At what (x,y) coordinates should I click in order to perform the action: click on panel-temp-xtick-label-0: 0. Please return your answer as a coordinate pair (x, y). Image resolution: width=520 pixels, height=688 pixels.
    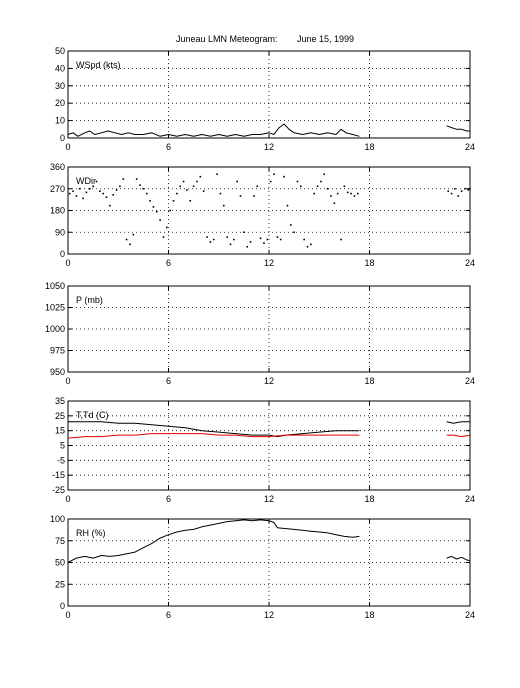
    Looking at the image, I should click on (67, 499).